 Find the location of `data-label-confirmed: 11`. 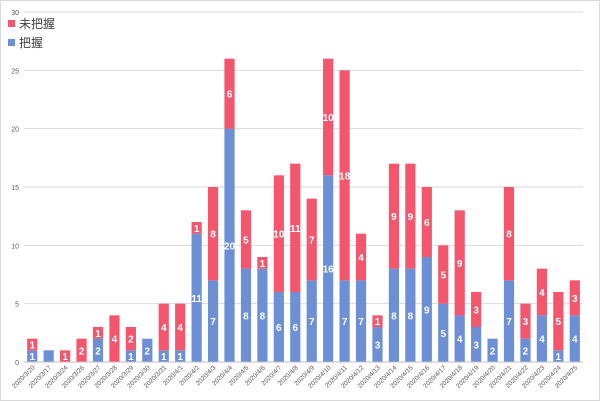

data-label-confirmed: 11 is located at coordinates (196, 299).